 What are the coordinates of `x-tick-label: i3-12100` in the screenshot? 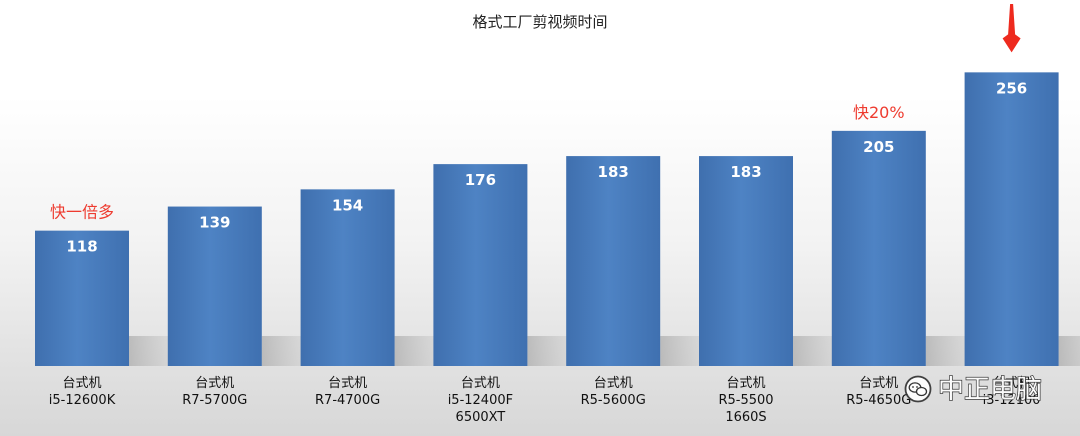 It's located at (1012, 400).